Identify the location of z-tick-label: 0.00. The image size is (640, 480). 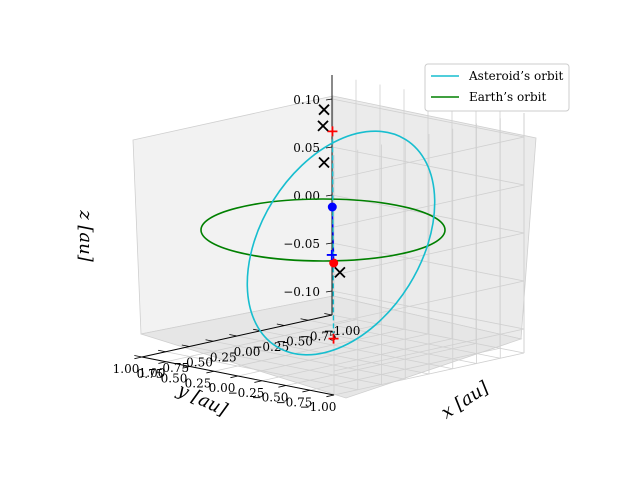
(306, 196).